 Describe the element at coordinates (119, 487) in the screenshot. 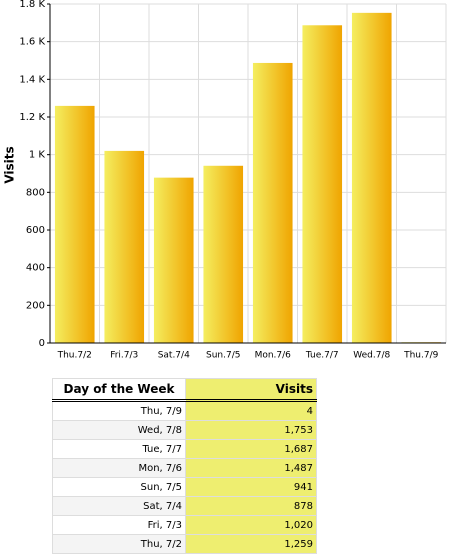

I see `table-cell: Sun, 7/5` at that location.